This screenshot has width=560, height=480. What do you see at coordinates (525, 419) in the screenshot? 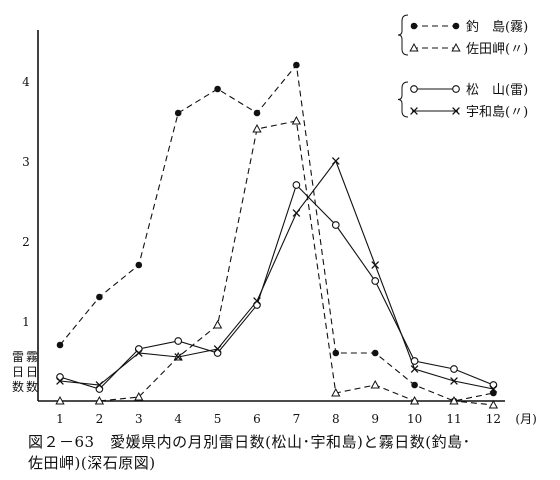
I see `x-axis-unit: (月)` at bounding box center [525, 419].